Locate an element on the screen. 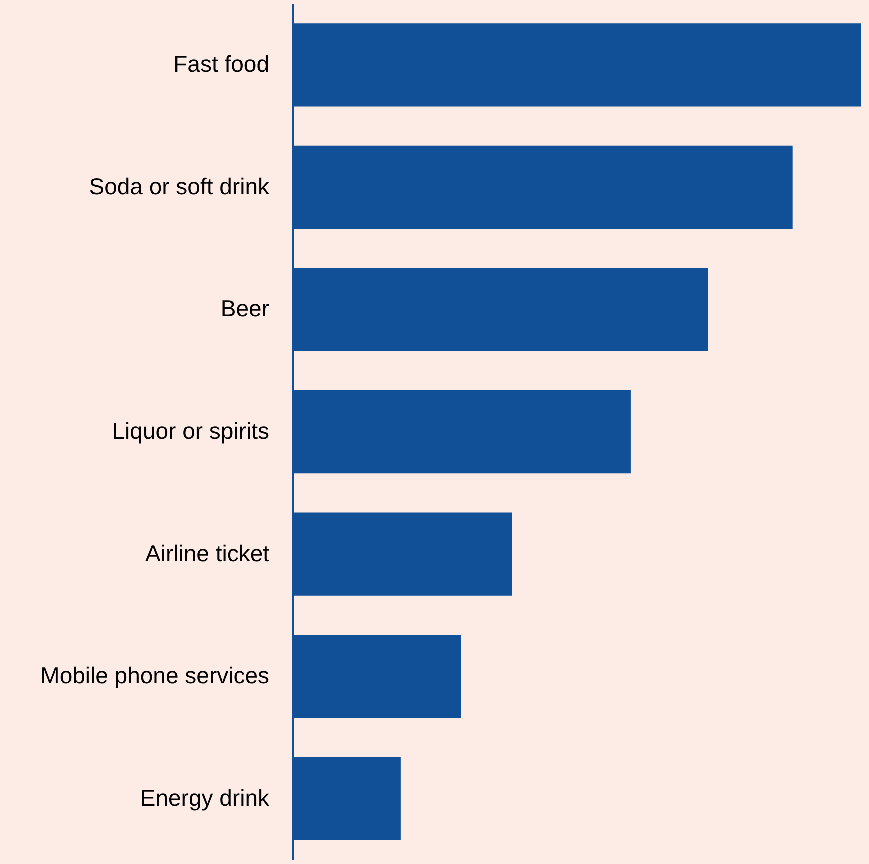 Image resolution: width=869 pixels, height=864 pixels. y-tick-label: Liquor or spirits is located at coordinates (191, 431).